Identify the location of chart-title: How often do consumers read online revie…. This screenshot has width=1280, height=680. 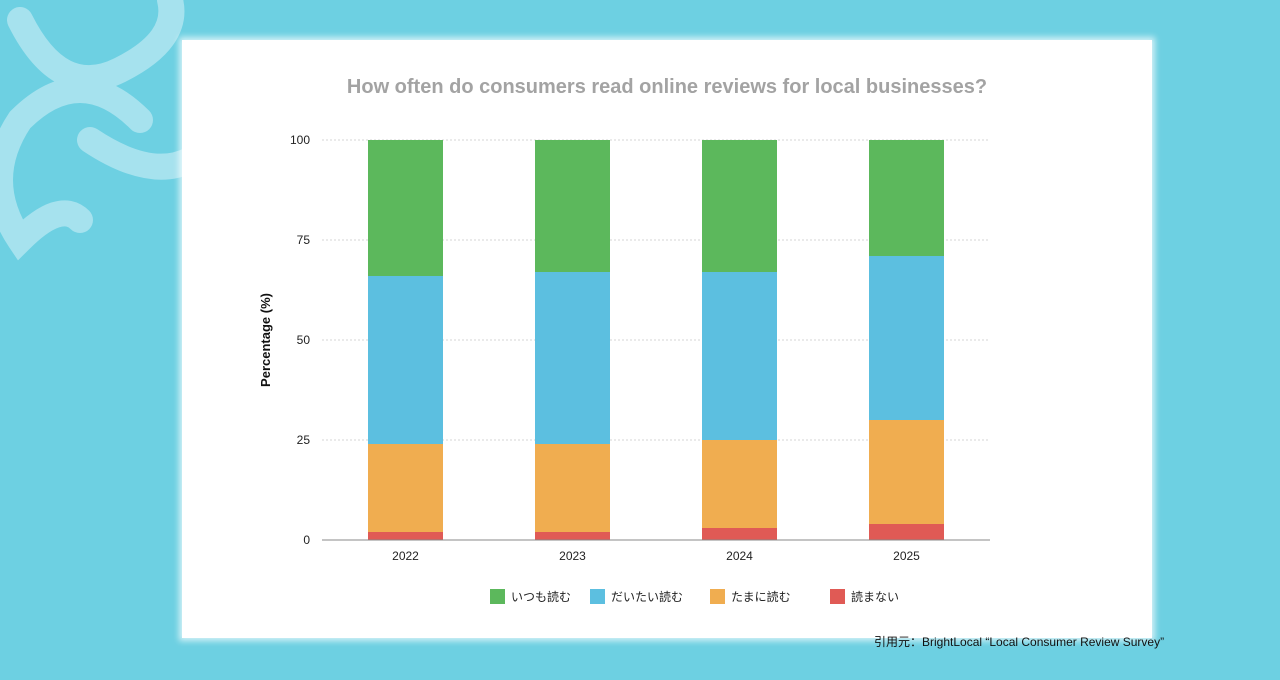
(667, 87).